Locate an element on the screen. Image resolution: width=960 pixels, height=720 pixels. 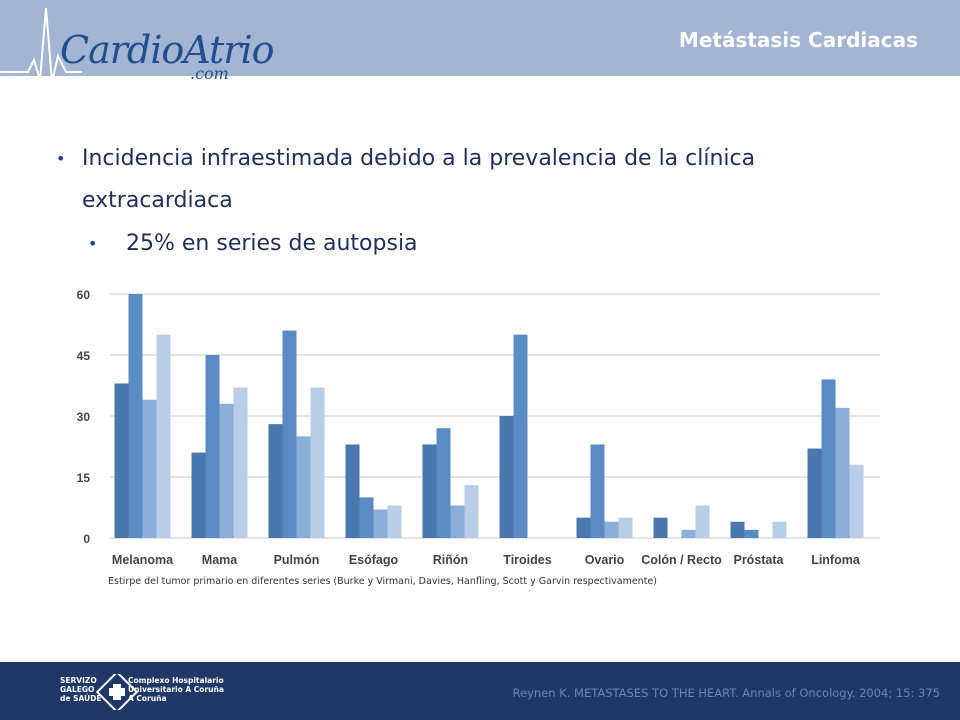
header-bar is located at coordinates (480, 38).